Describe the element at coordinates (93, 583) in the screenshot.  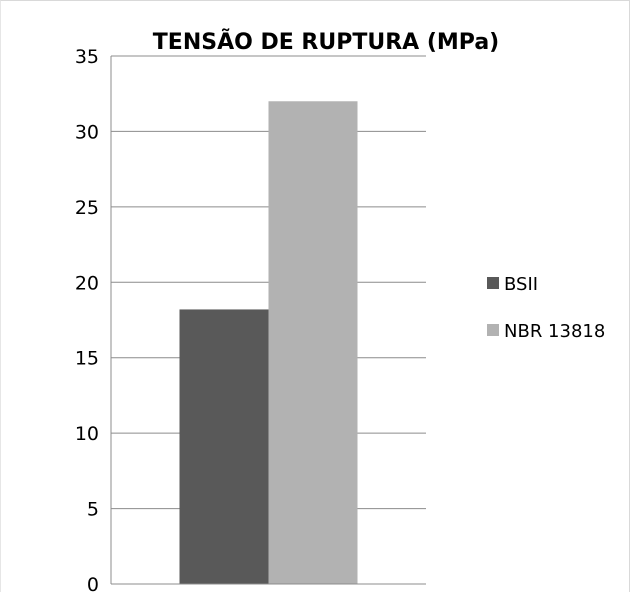
I see `y-tick-label: 0` at that location.